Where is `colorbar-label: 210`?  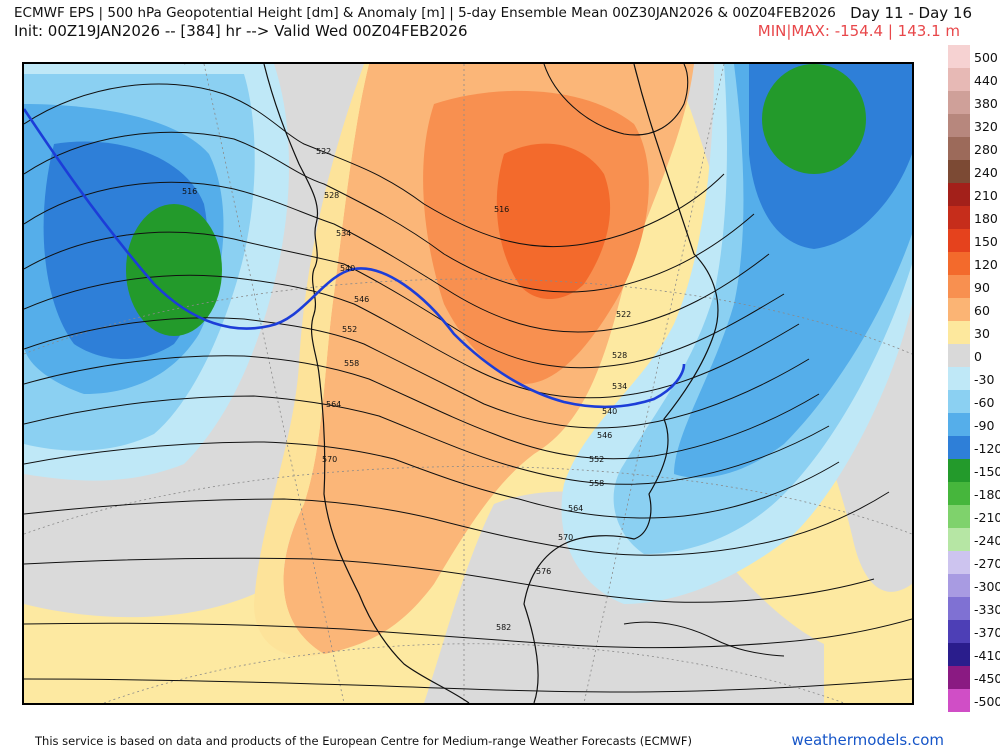 colorbar-label: 210 is located at coordinates (986, 195).